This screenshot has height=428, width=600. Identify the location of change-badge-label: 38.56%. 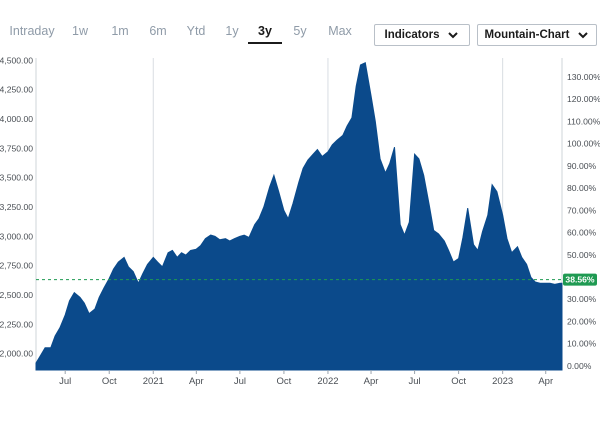
(580, 280).